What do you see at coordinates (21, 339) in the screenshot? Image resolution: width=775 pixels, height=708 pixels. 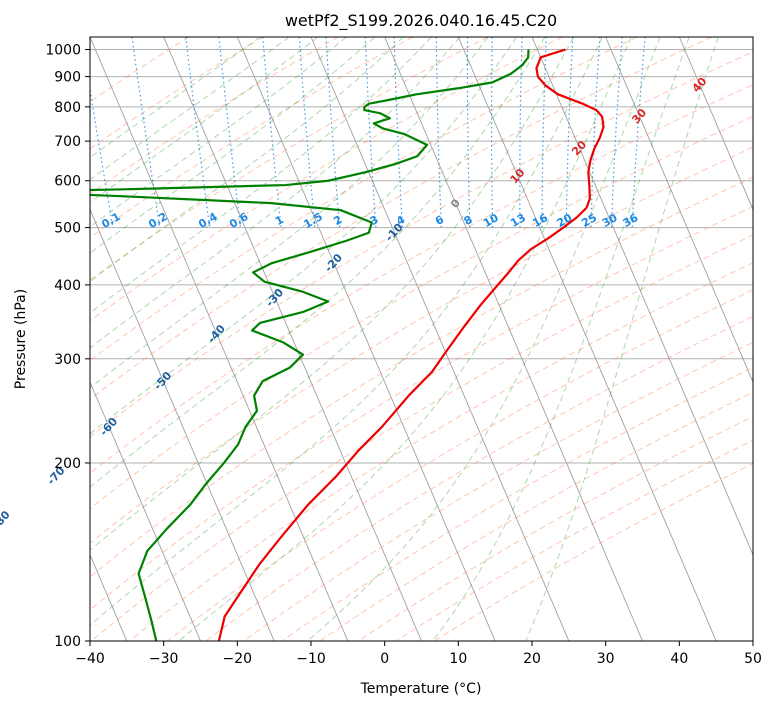 I see `y-axis-title: Pressure (hPa)` at bounding box center [21, 339].